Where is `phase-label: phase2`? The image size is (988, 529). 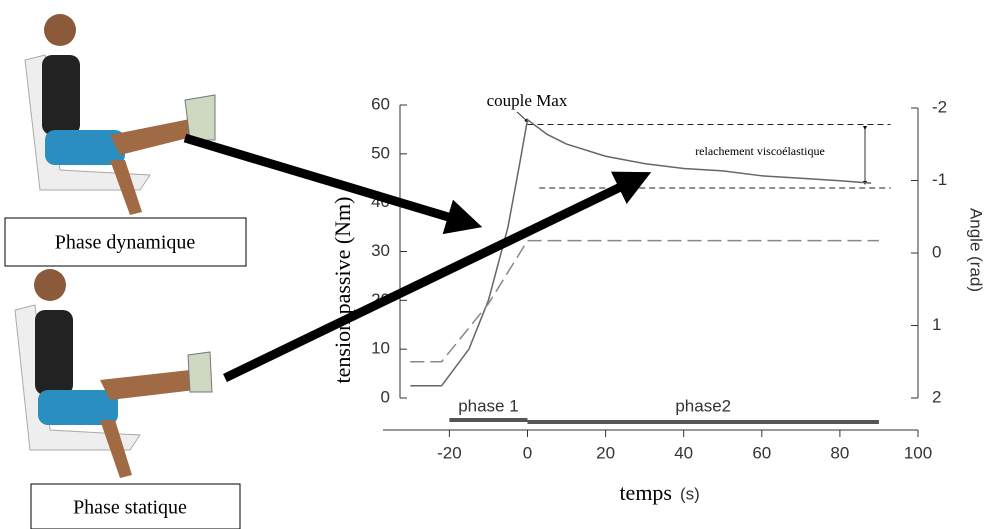
phase-label: phase2 is located at coordinates (703, 405).